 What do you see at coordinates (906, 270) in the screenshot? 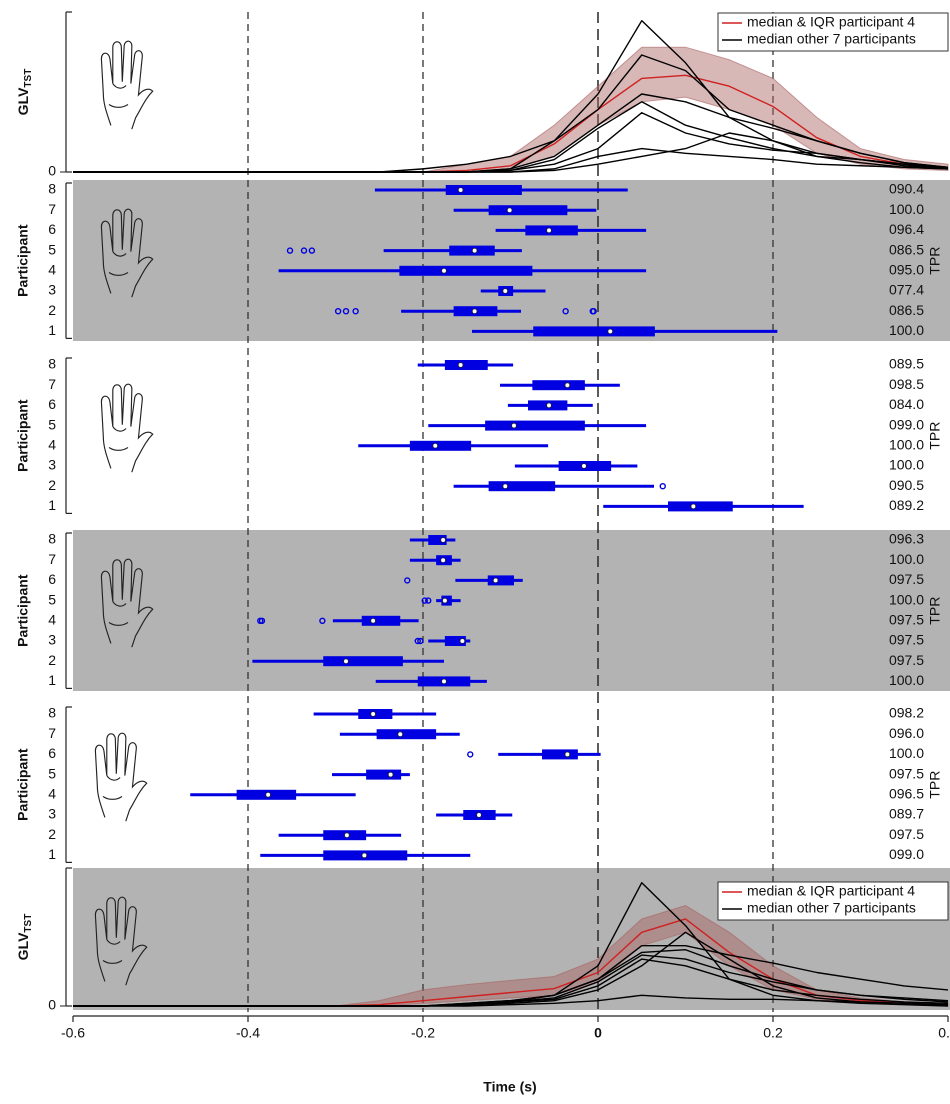
I see `tpr-label: 095.0` at bounding box center [906, 270].